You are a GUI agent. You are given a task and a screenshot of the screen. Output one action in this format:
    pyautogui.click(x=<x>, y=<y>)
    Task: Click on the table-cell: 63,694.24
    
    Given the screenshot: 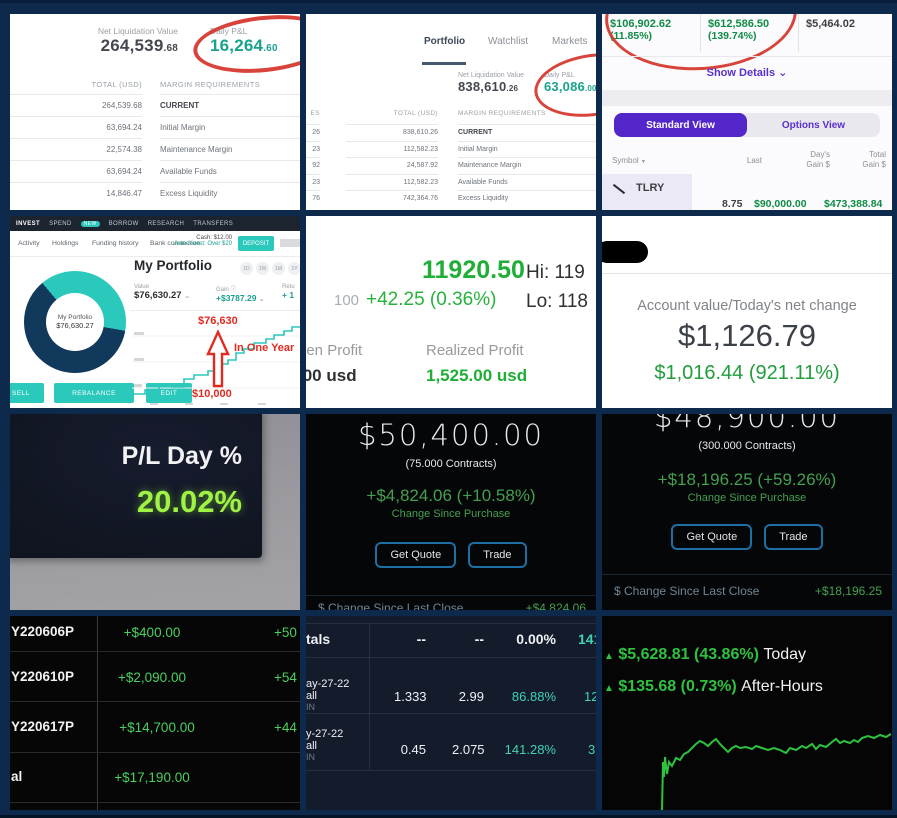 What is the action you would take?
    pyautogui.click(x=76, y=127)
    